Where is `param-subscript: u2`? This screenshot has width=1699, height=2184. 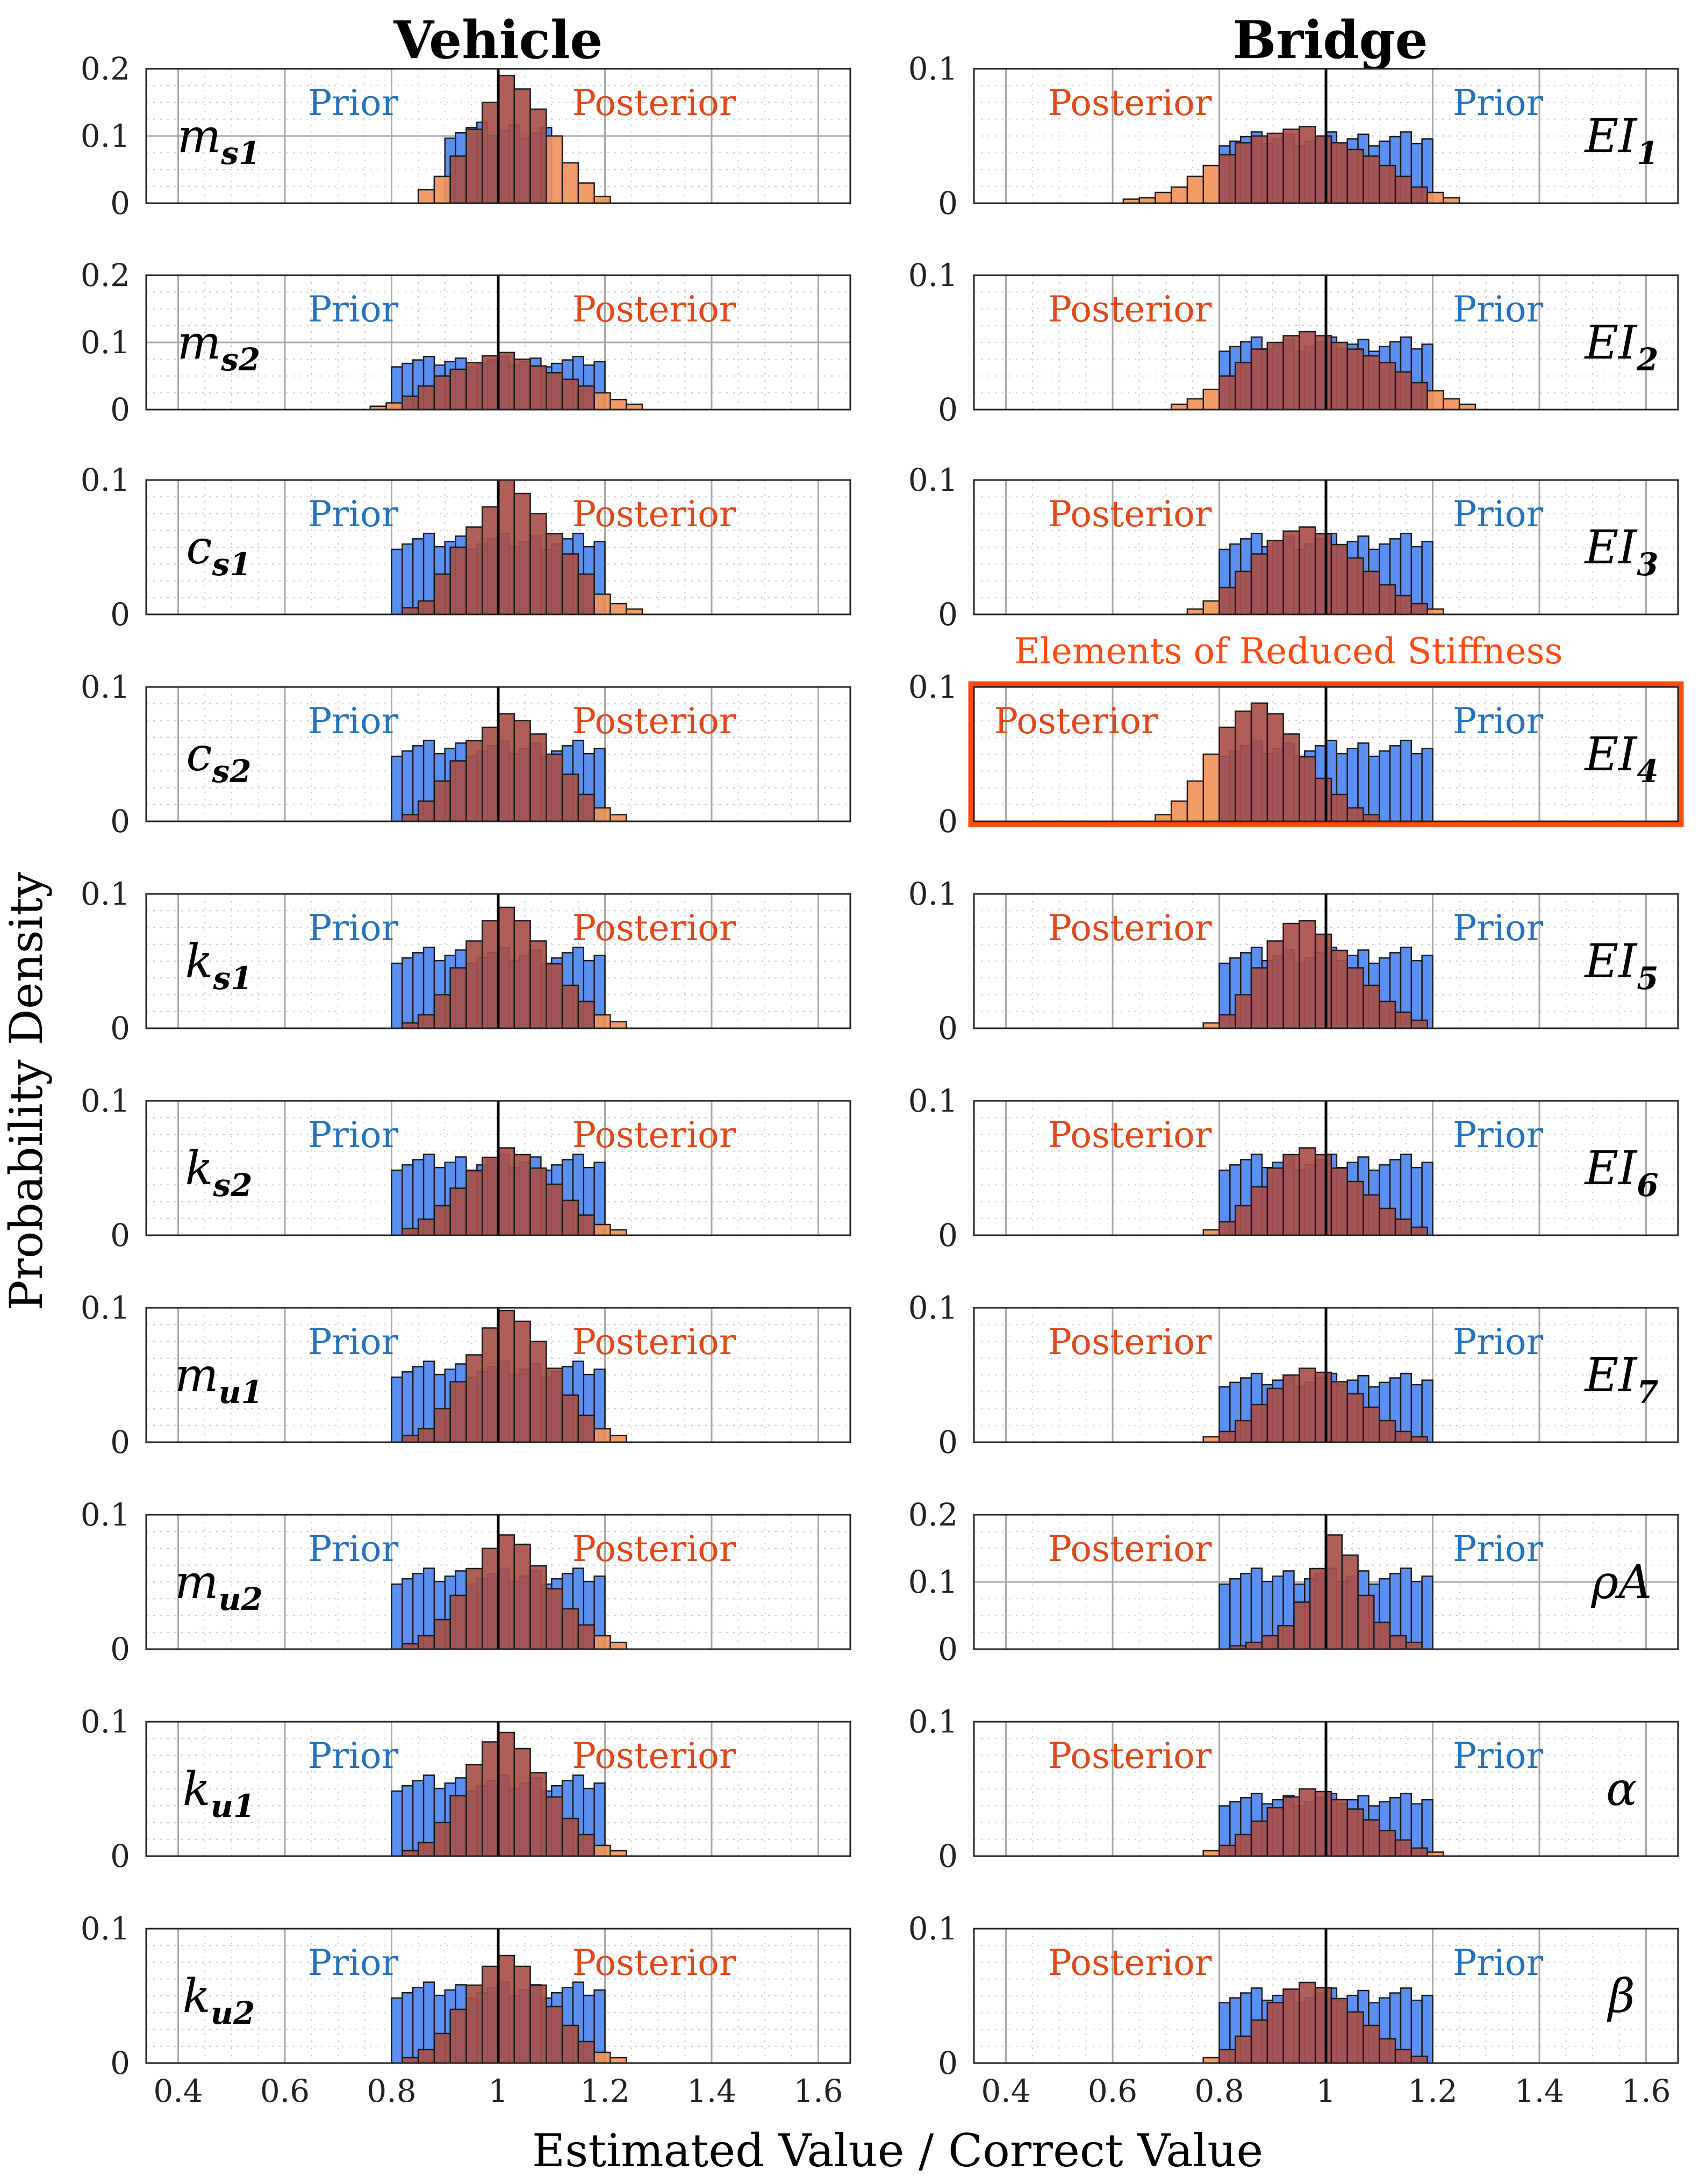
param-subscript: u2 is located at coordinates (233, 2013).